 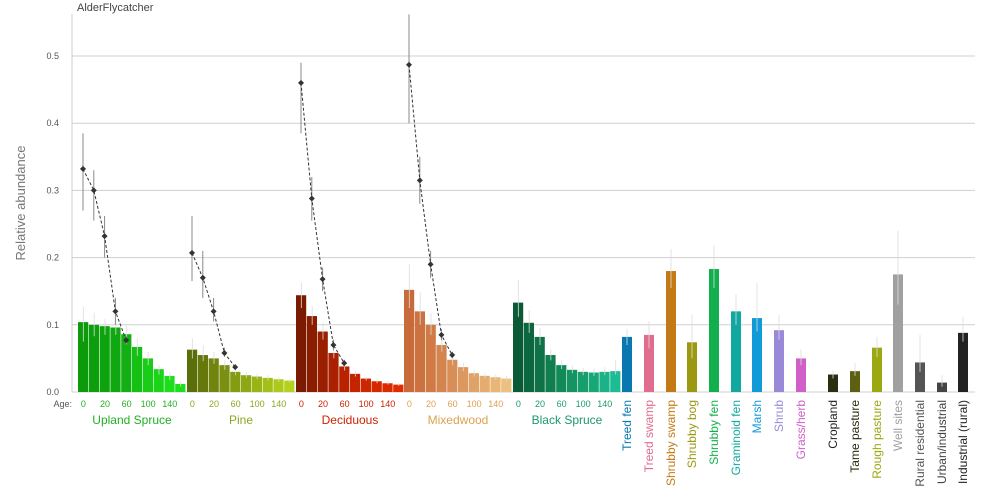 What do you see at coordinates (877, 439) in the screenshot?
I see `category-label: Rough pasture` at bounding box center [877, 439].